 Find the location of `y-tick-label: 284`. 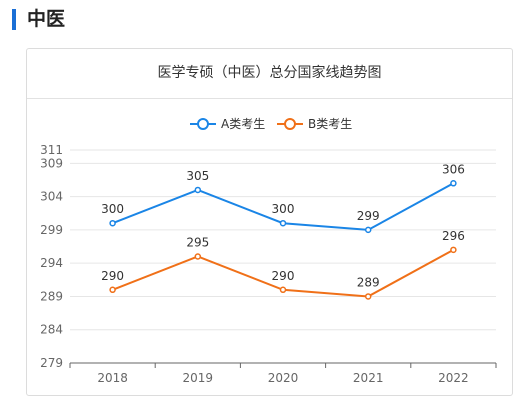

y-tick-label: 284 is located at coordinates (51, 330).